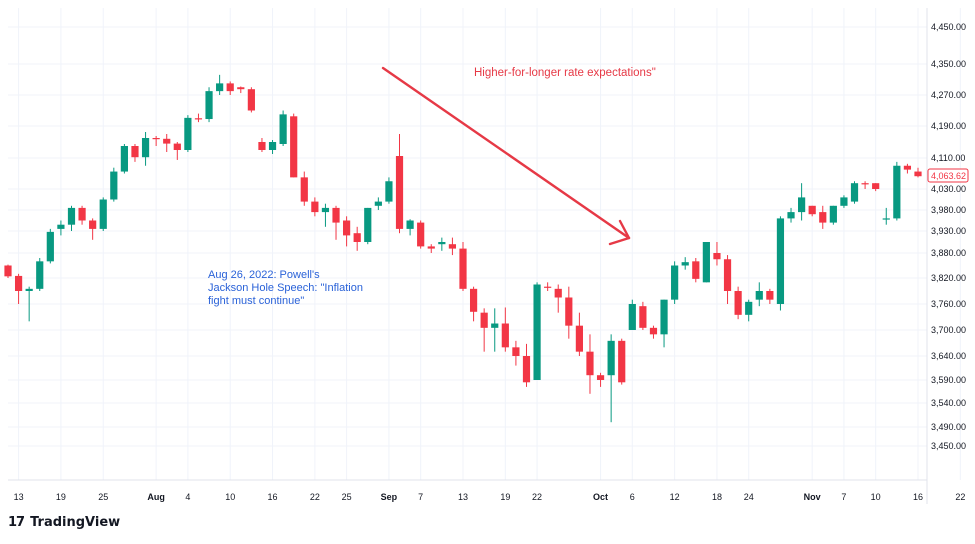  I want to click on y-tick-label: 3,880.00, so click(948, 253).